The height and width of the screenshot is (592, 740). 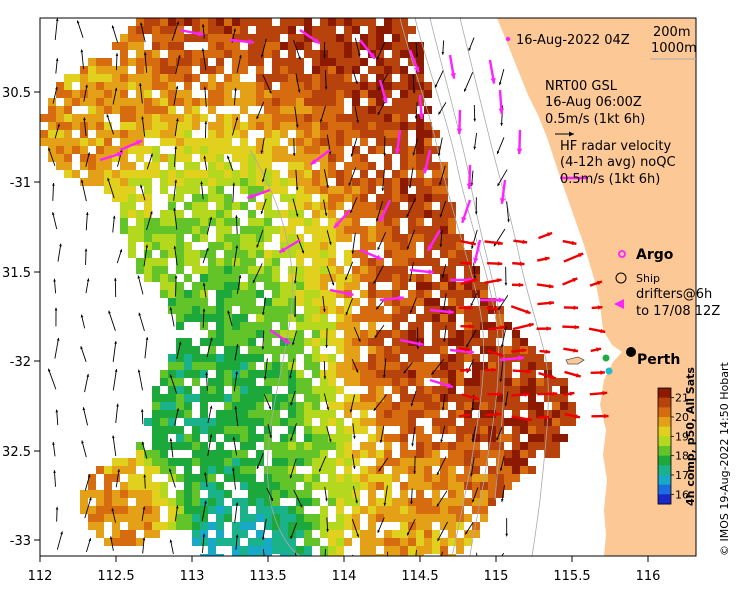 What do you see at coordinates (593, 102) in the screenshot?
I see `nrt-line2: 16-Aug 06:00Z` at bounding box center [593, 102].